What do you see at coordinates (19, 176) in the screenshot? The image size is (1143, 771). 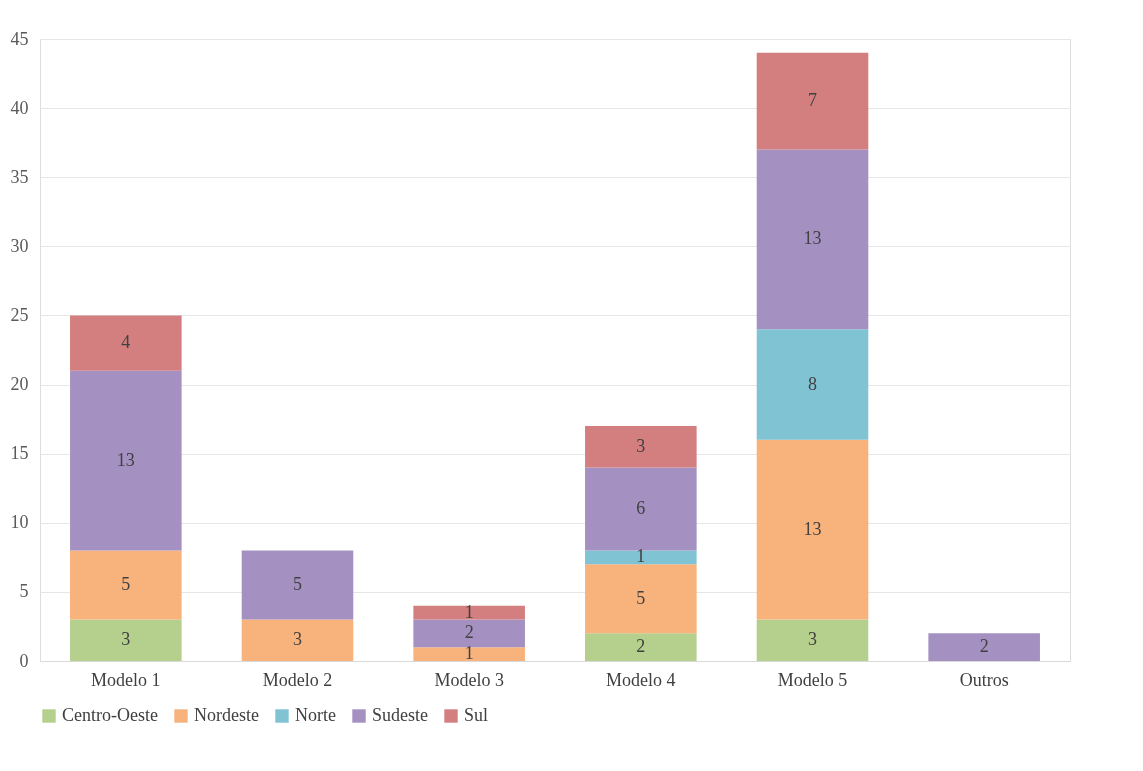 I see `y-tick-label: 35` at bounding box center [19, 176].